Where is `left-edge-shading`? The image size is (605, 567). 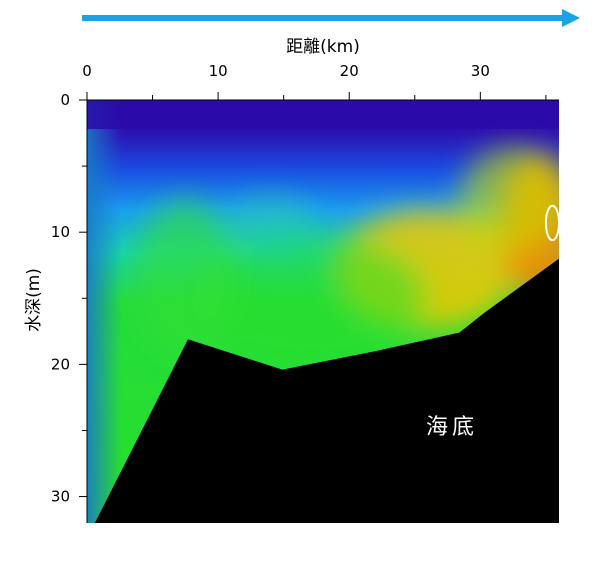
left-edge-shading is located at coordinates (104, 311).